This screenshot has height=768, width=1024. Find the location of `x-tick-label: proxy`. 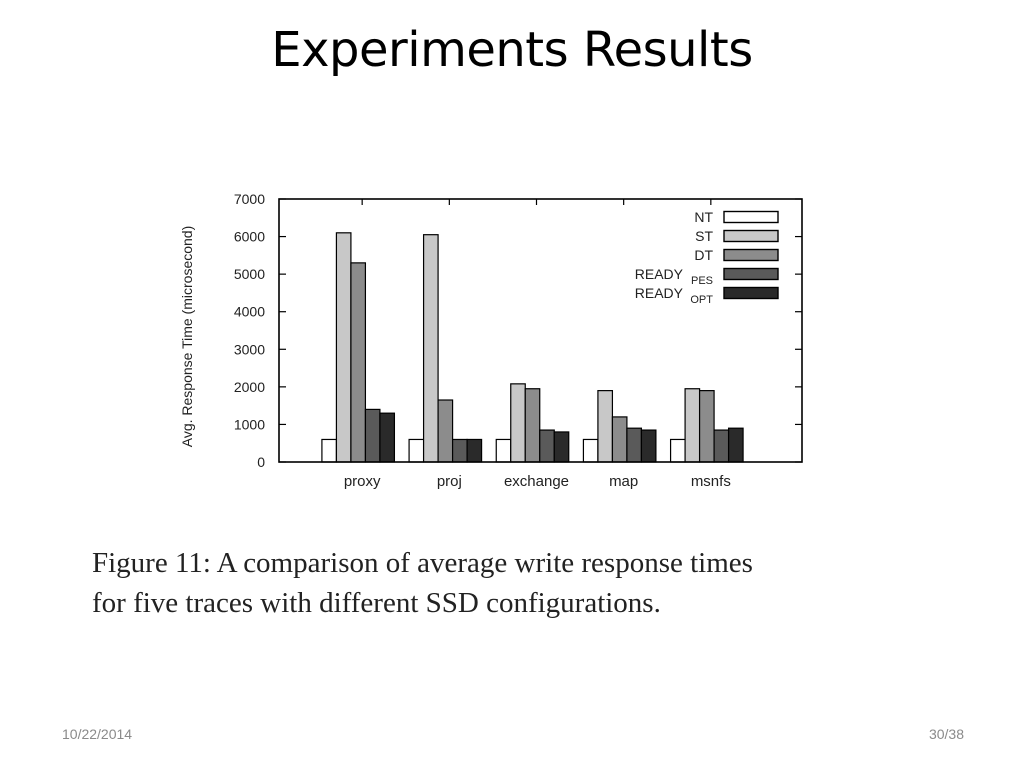

x-tick-label: proxy is located at coordinates (362, 481).